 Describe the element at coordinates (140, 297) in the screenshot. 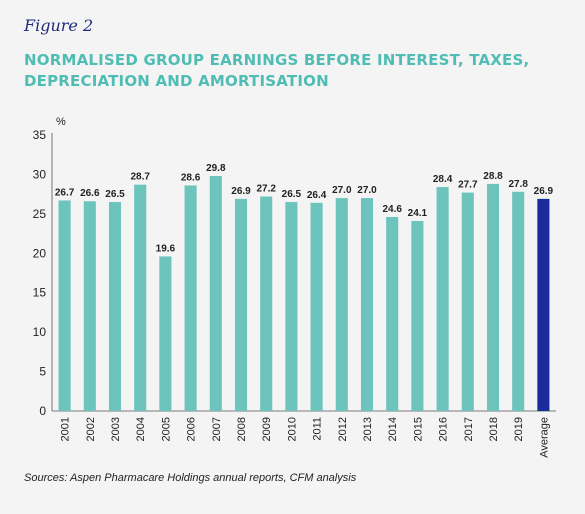

I see `bar-2004` at that location.